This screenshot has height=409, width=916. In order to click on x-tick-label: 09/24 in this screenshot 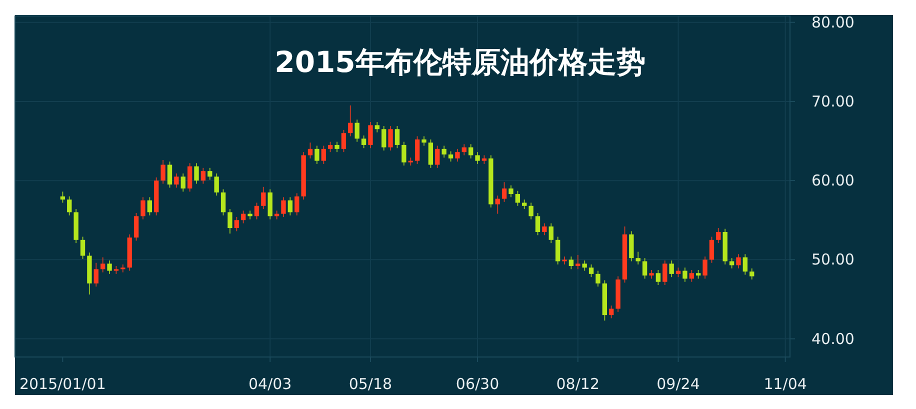, I will do `click(678, 384)`.